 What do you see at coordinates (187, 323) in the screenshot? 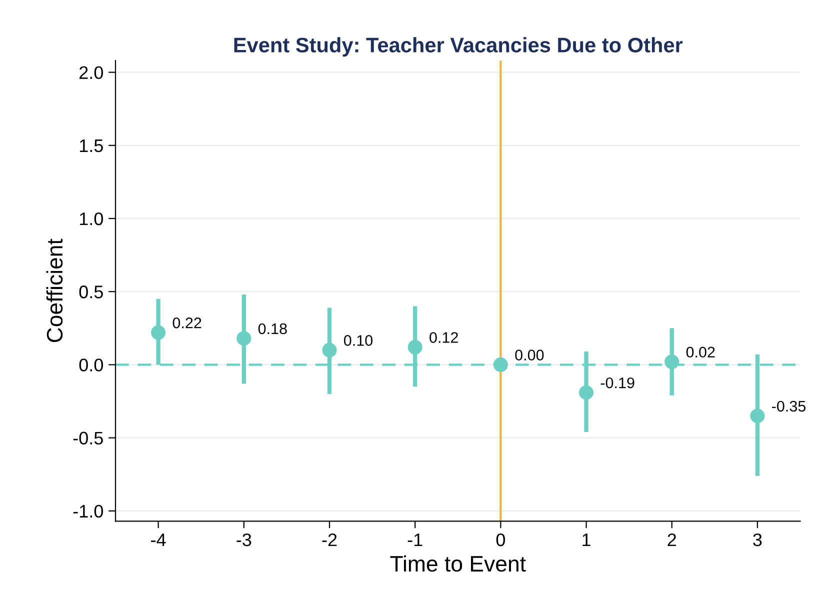
I see `data-label: 0.22` at bounding box center [187, 323].